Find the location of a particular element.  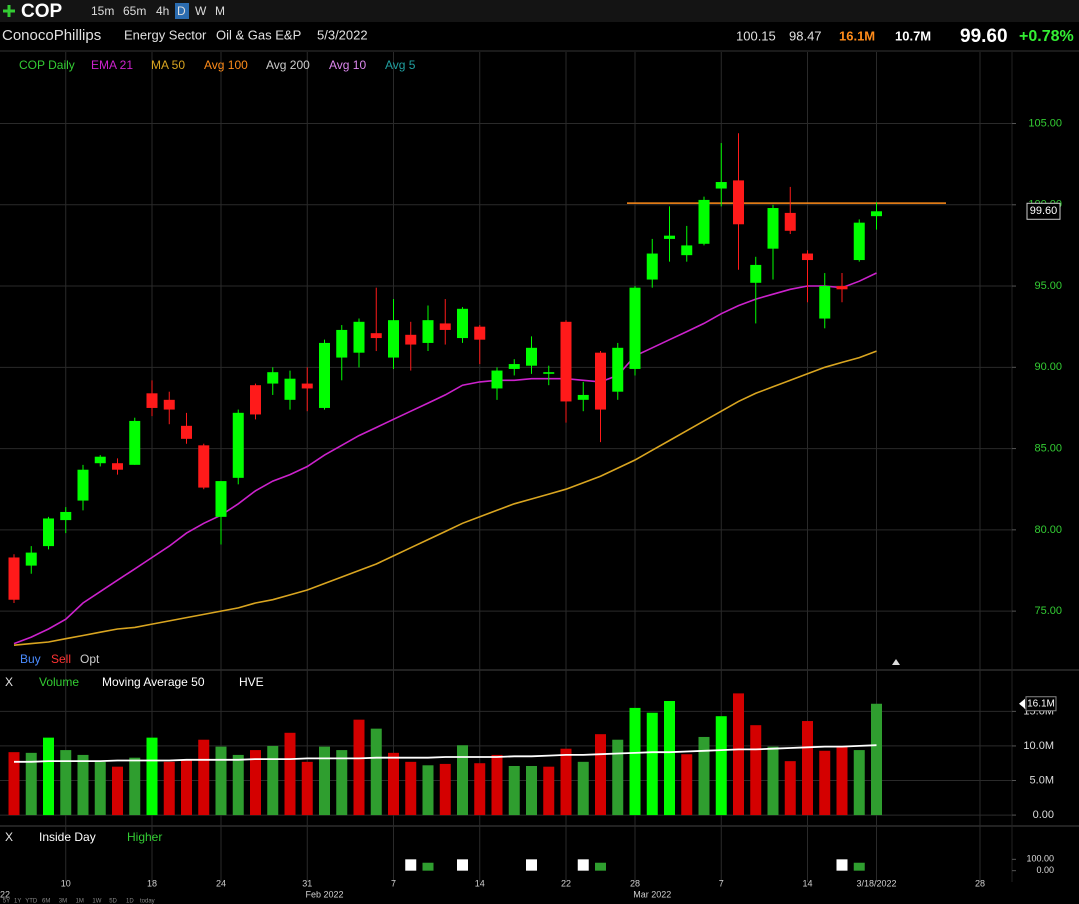

legend-item: Avg 200 is located at coordinates (288, 65).